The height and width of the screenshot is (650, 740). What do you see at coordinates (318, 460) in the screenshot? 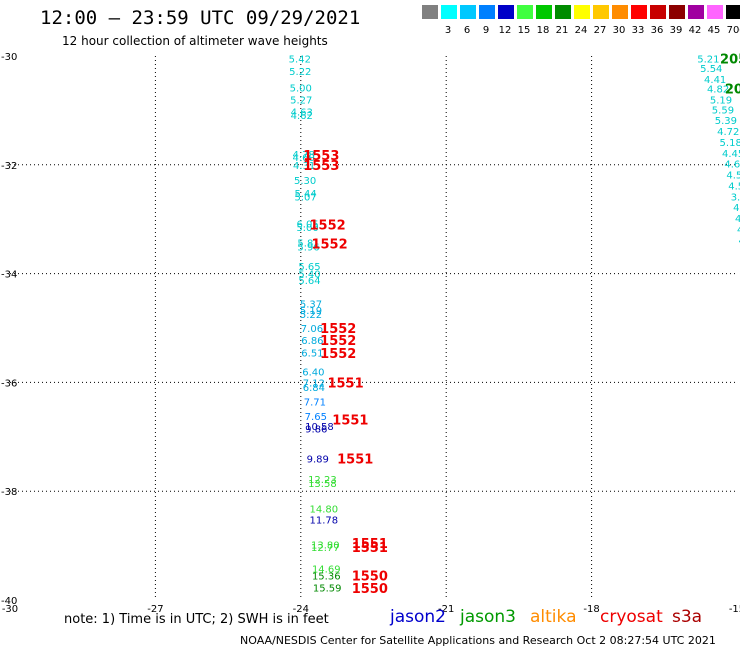
I see `data-point-label: 9.89` at bounding box center [318, 460].